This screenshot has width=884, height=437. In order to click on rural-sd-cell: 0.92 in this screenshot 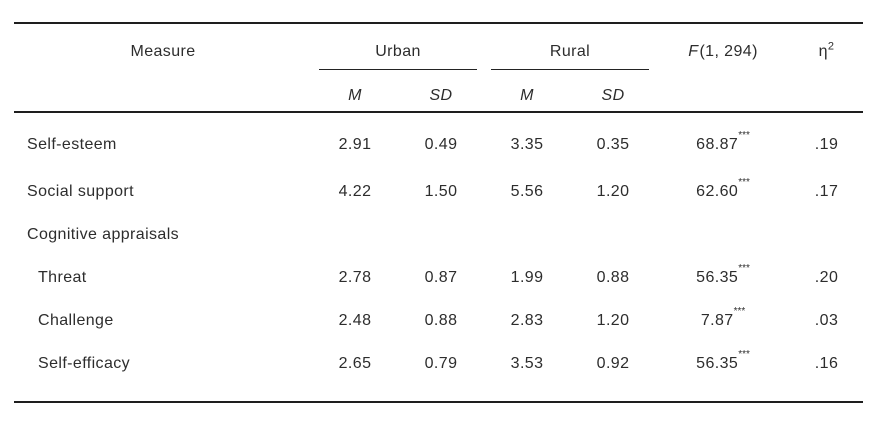, I will do `click(613, 363)`.